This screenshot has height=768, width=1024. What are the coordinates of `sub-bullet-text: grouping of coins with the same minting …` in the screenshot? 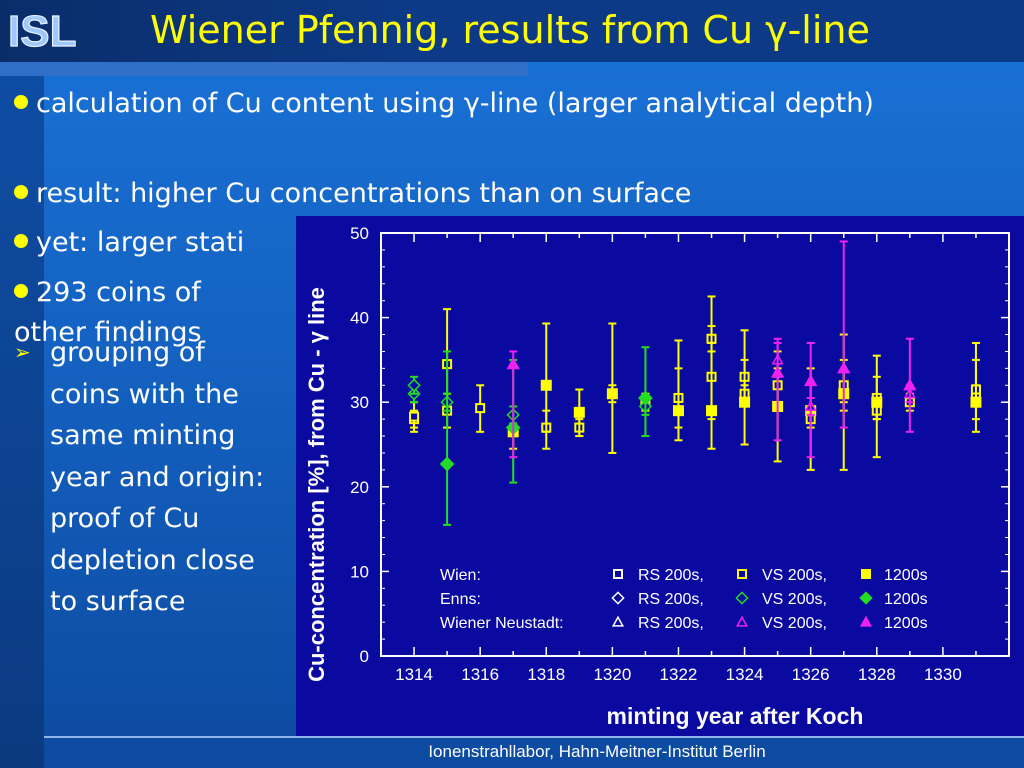 It's located at (157, 477).